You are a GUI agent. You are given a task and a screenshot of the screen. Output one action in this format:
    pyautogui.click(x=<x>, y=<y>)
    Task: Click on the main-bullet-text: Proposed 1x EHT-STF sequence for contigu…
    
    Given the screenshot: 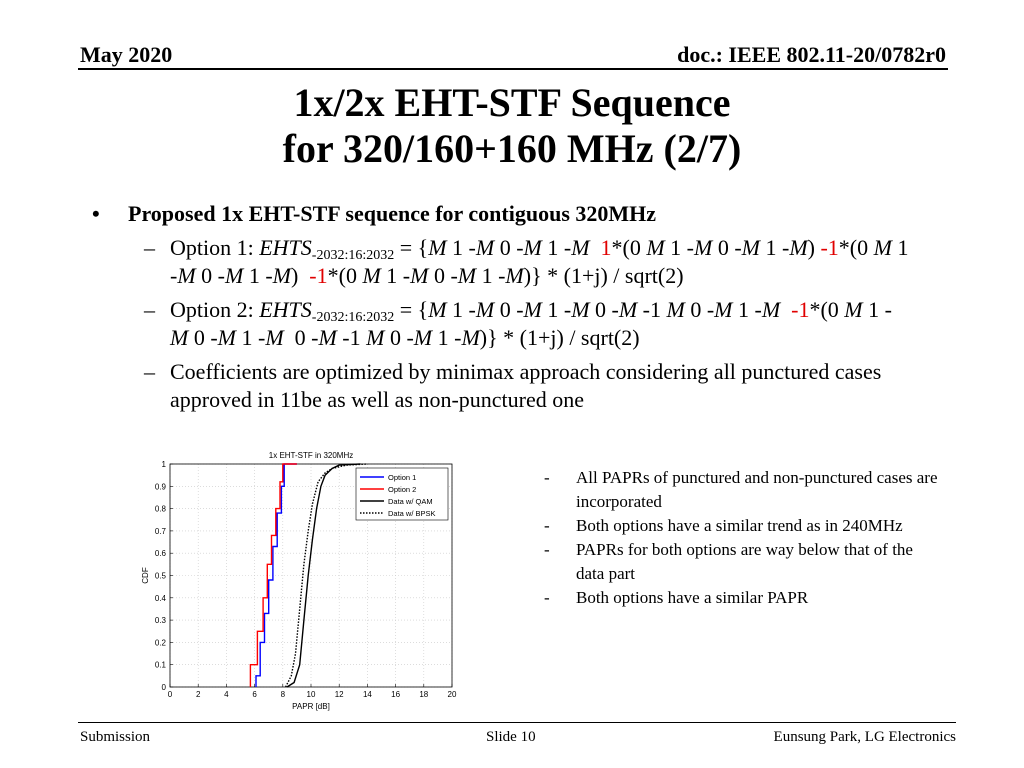 What is the action you would take?
    pyautogui.click(x=392, y=213)
    